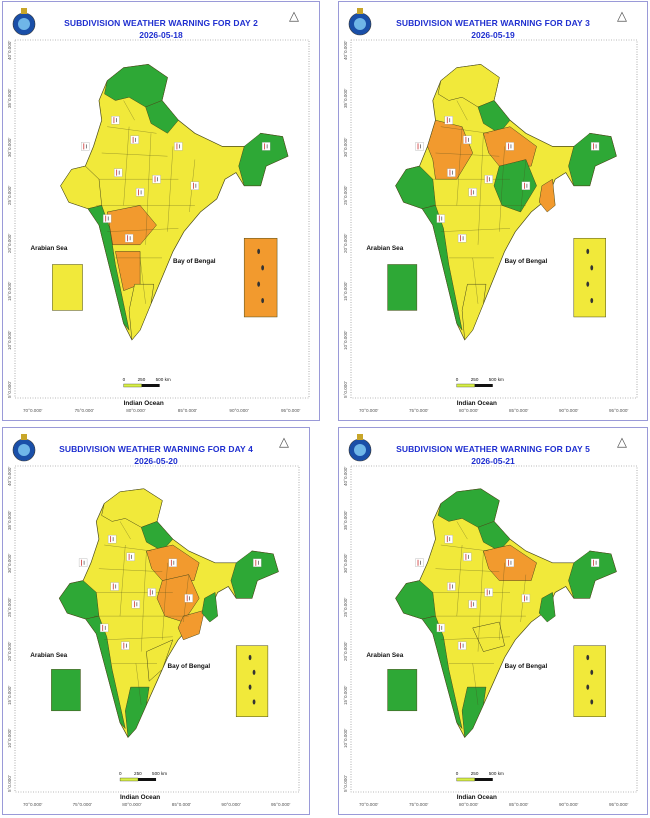  What do you see at coordinates (9, 738) in the screenshot?
I see `lat-tick-label: 10°0.000'` at bounding box center [9, 738].